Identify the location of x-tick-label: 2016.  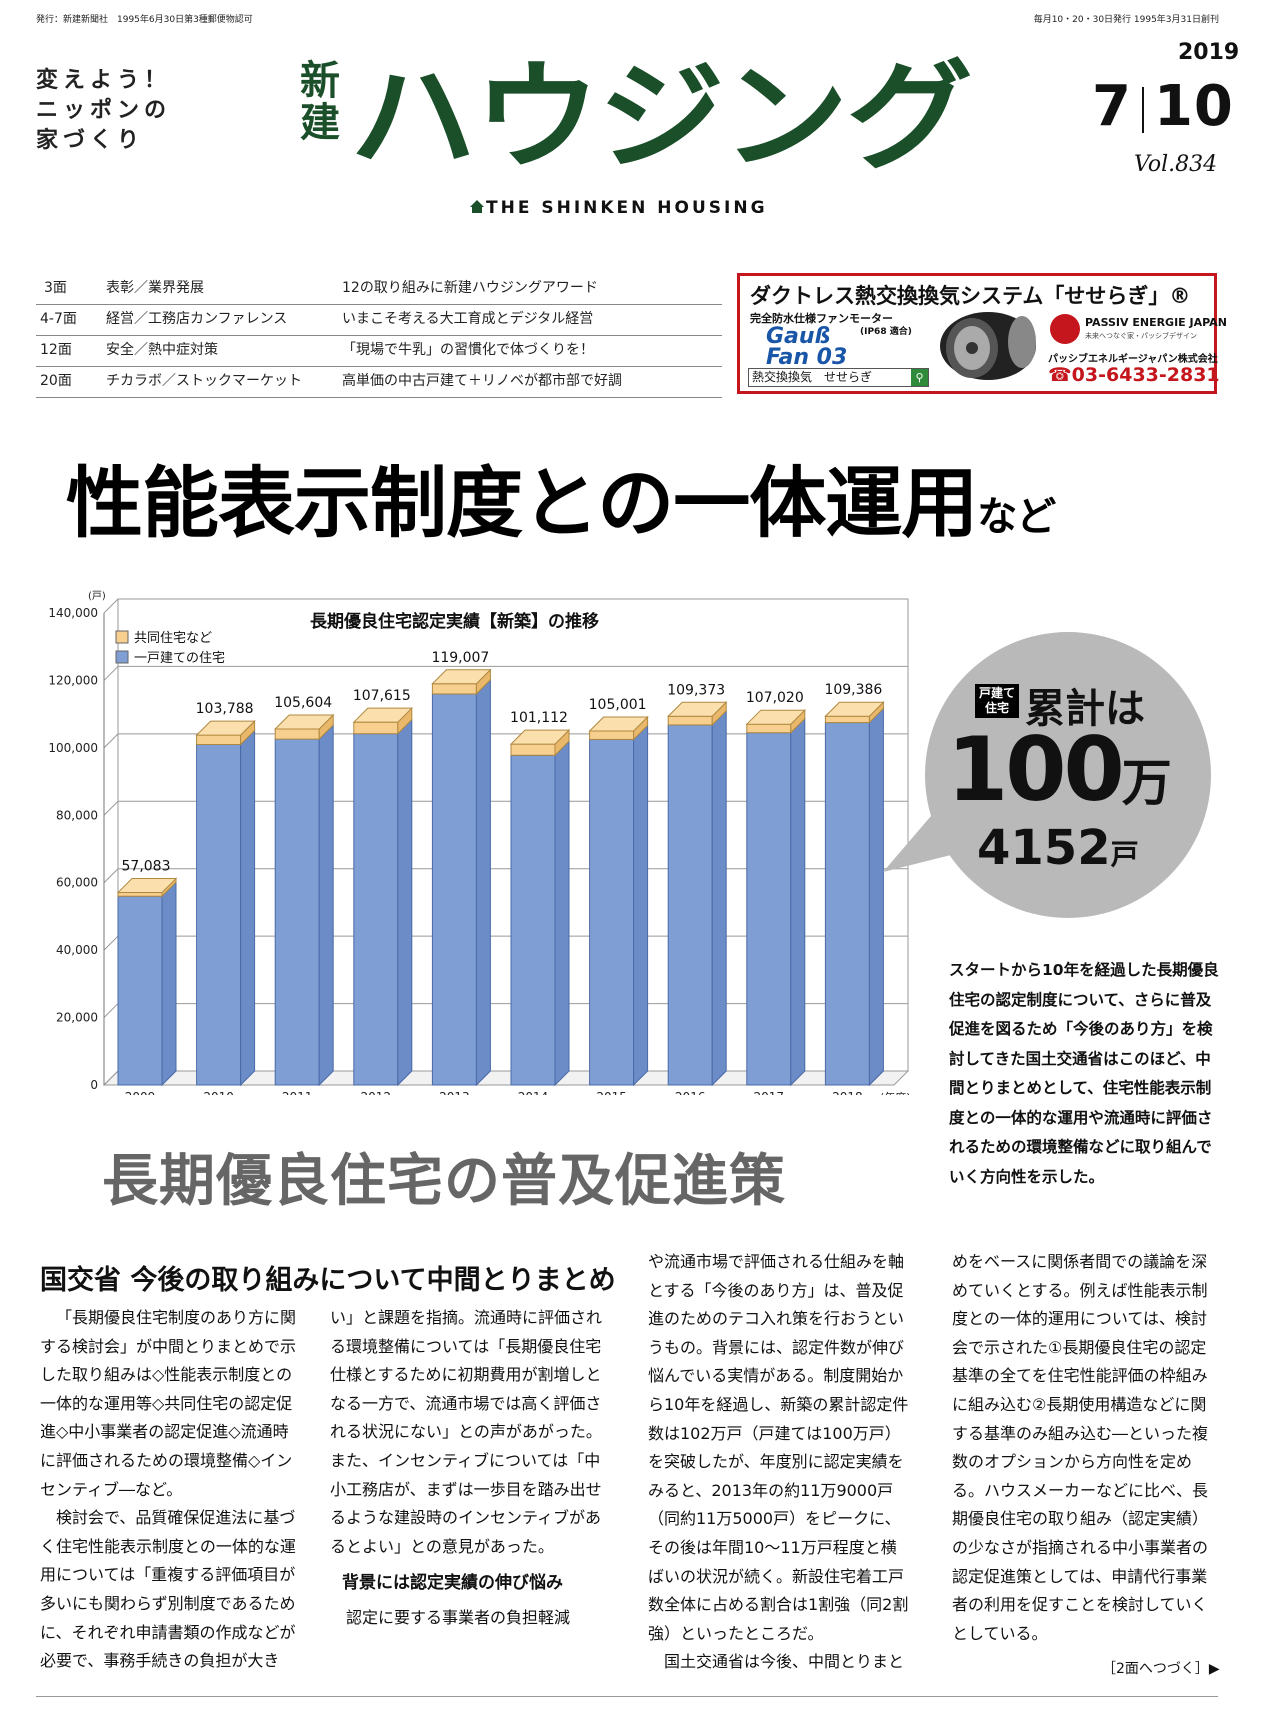
(690, 1092).